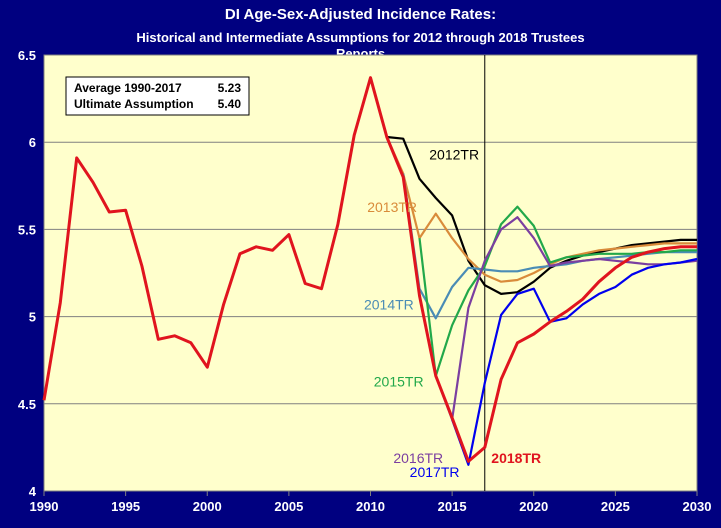 This screenshot has width=721, height=528. I want to click on series-line-2016TR, so click(566, 318).